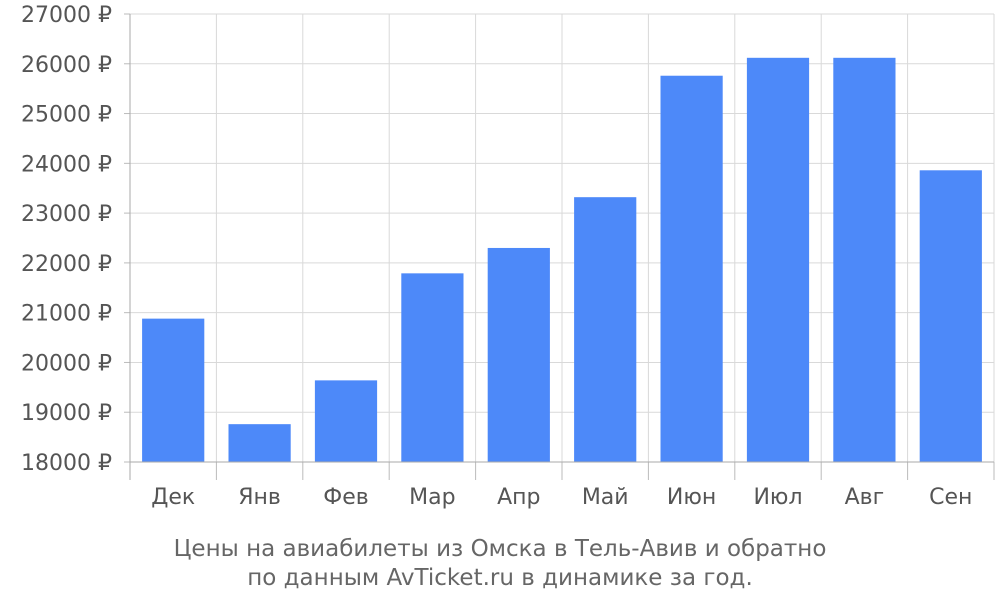  Describe the element at coordinates (259, 497) in the screenshot. I see `x-tick-label: Янв` at that location.